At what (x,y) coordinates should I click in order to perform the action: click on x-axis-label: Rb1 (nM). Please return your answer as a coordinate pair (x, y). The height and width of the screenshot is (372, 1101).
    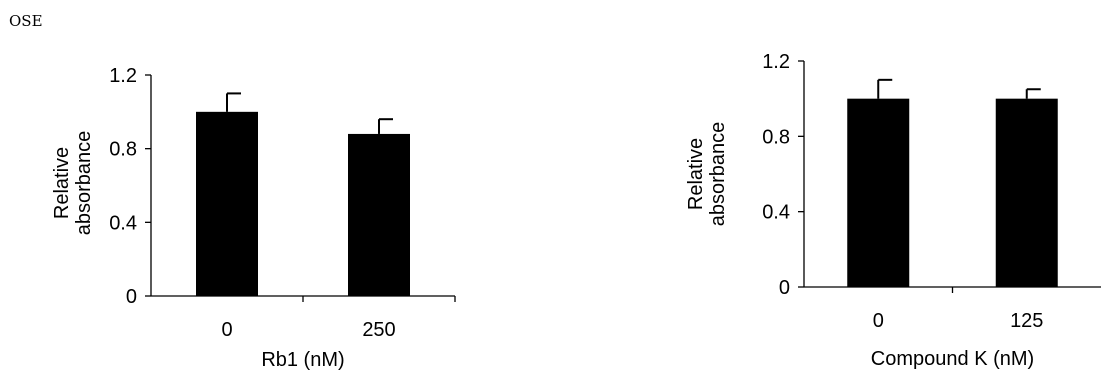
    Looking at the image, I should click on (302, 360).